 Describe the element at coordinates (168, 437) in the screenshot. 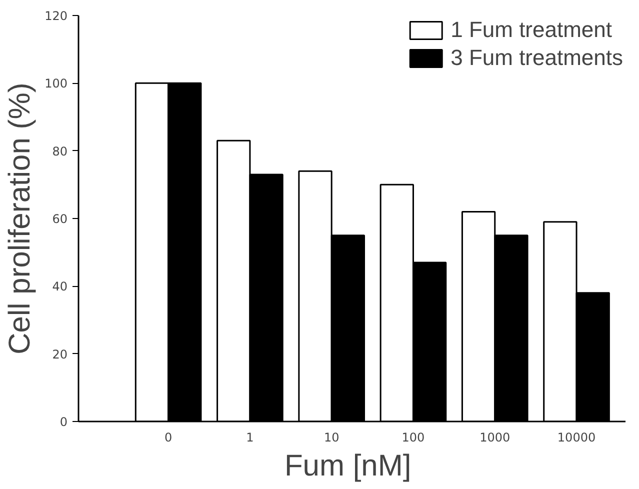

I see `x-tick-label: 0` at that location.